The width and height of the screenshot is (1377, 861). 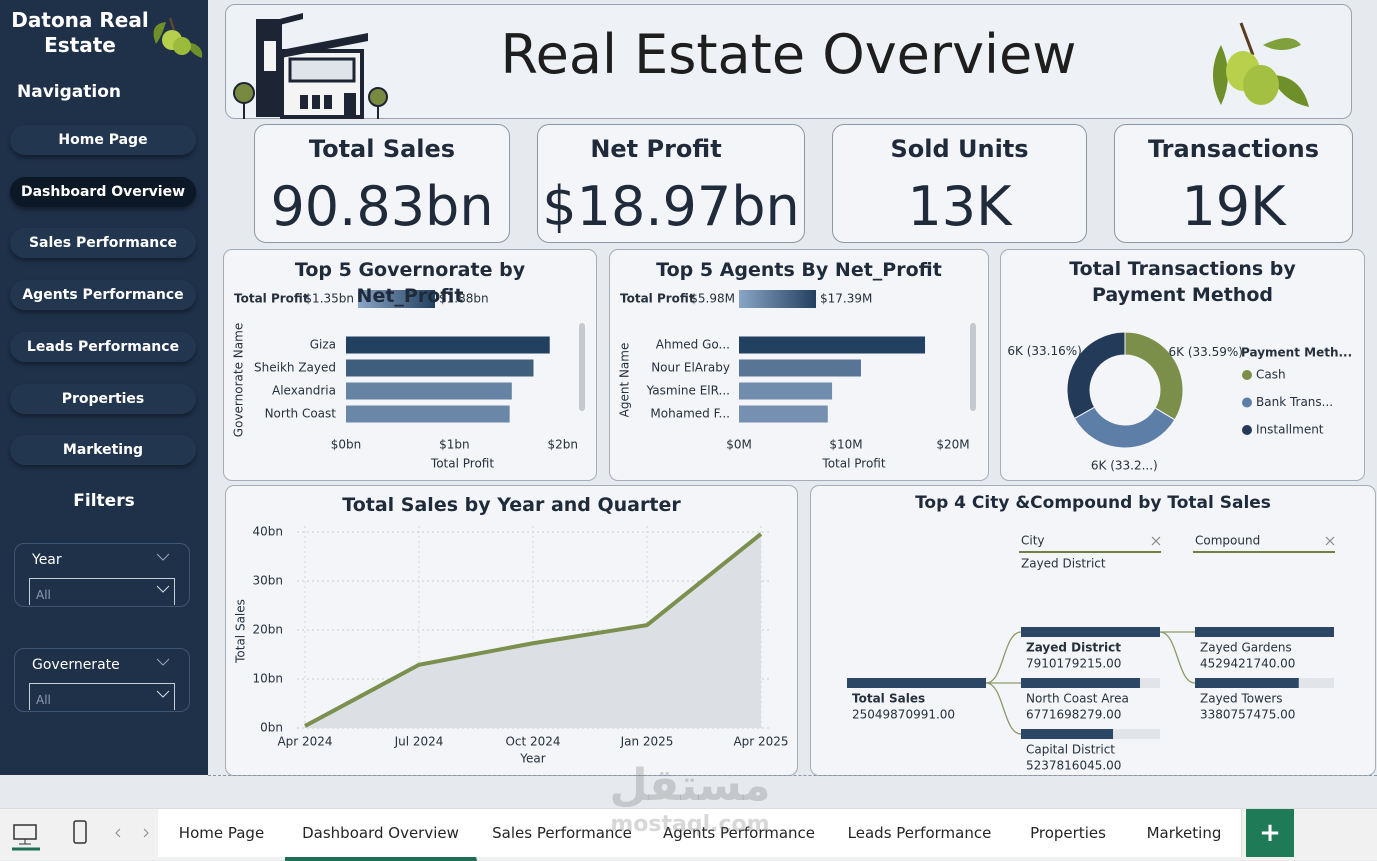 What do you see at coordinates (532, 742) in the screenshot?
I see `x-tick-label: Oct 2024` at bounding box center [532, 742].